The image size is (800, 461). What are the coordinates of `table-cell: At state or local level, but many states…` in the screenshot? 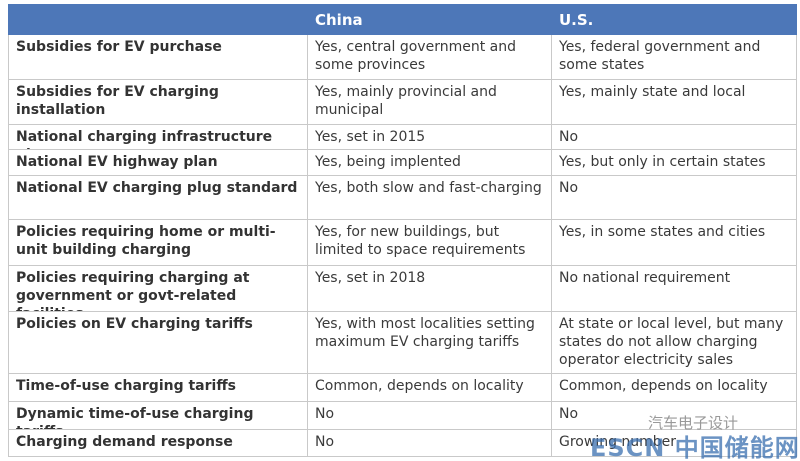 It's located at (674, 343).